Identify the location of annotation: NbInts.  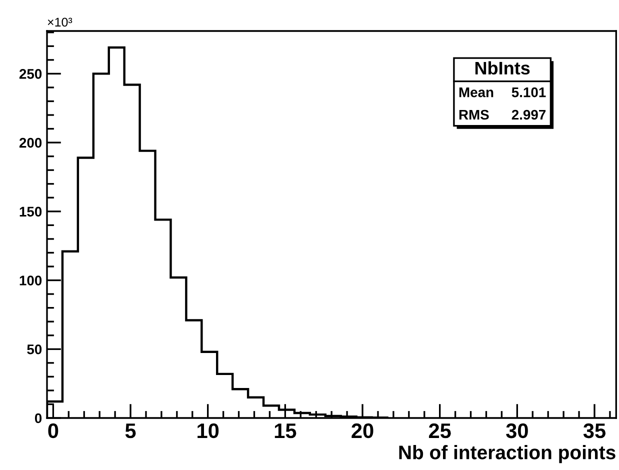
(502, 68).